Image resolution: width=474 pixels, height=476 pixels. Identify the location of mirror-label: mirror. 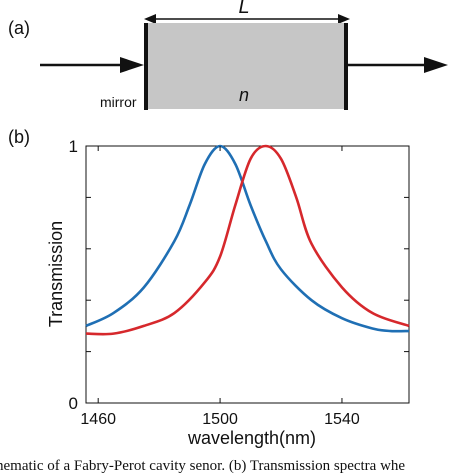
(118, 102).